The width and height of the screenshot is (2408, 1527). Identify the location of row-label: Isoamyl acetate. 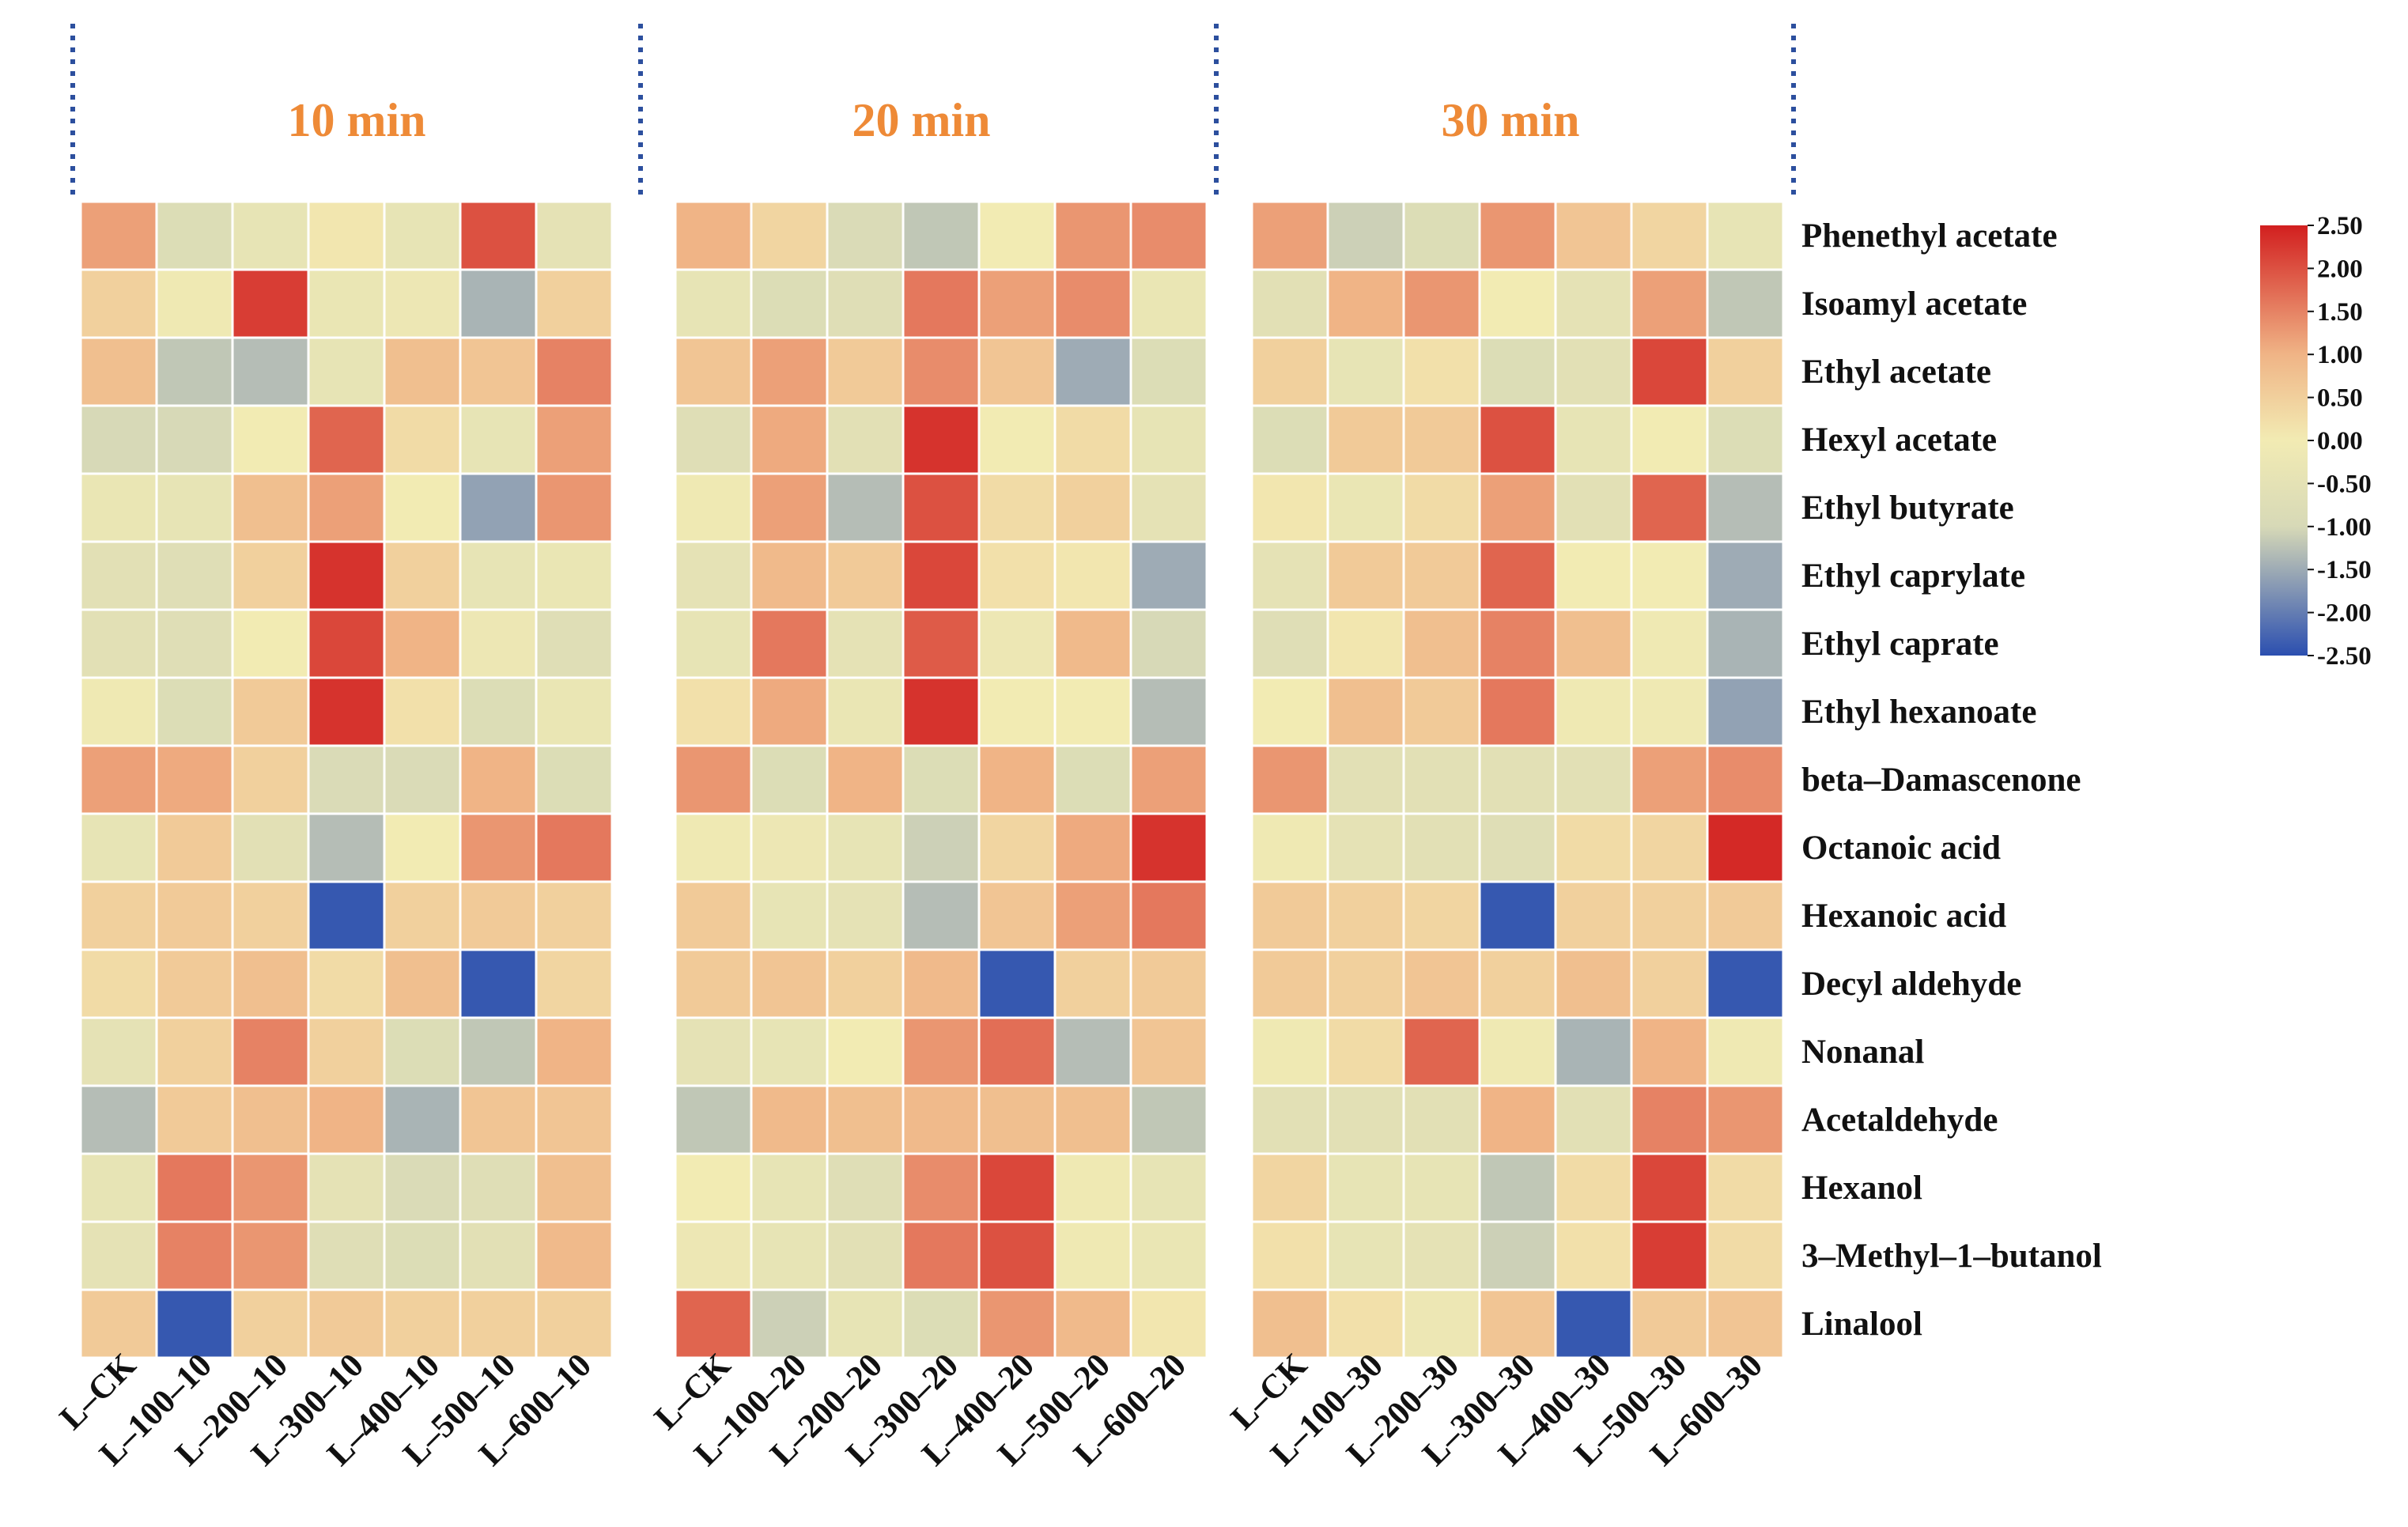
(1914, 304).